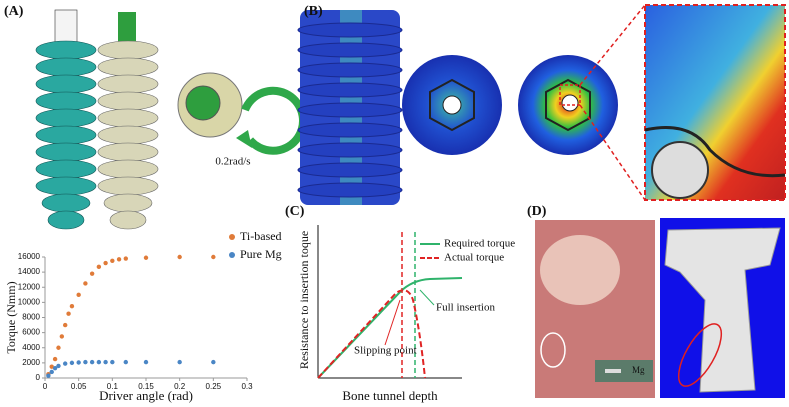 This screenshot has height=407, width=789. Describe the element at coordinates (304, 300) in the screenshot. I see `y-axis-label: Resistance to insertion toque` at that location.